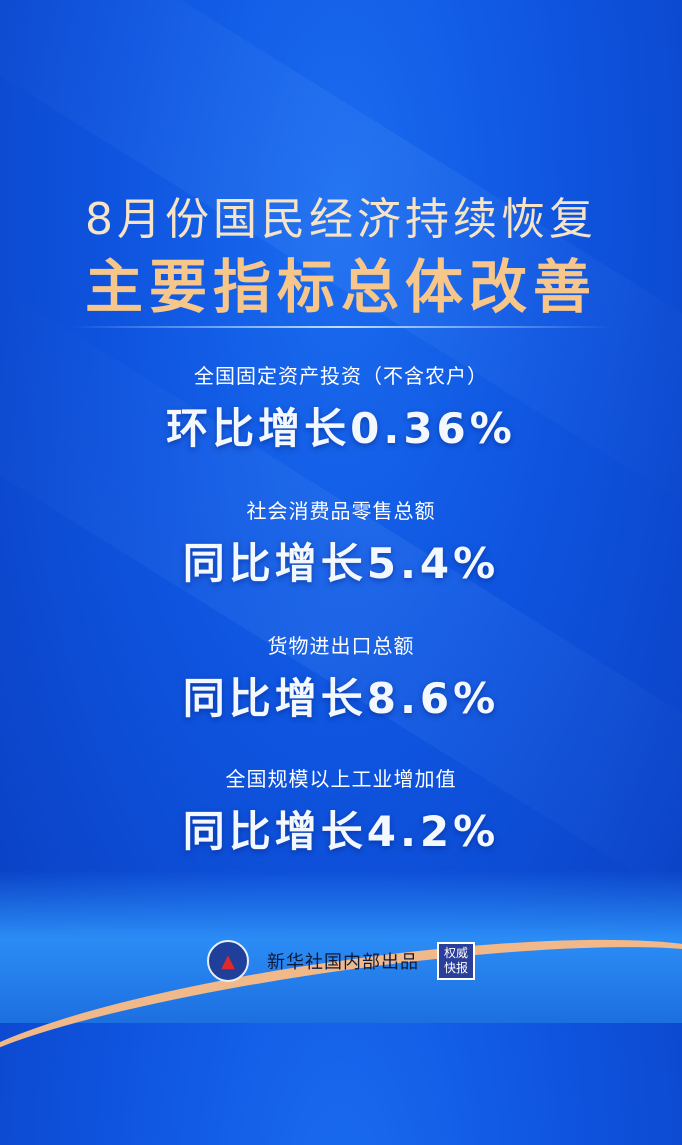  I want to click on indicator-label: 社会消费品零售总额, so click(341, 511).